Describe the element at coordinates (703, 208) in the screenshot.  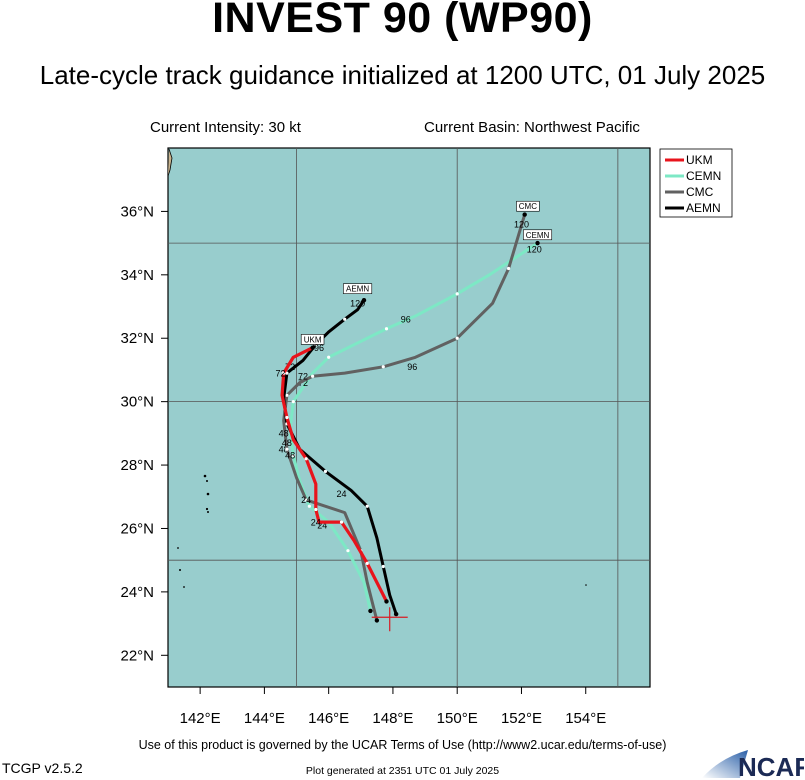
I see `legend-label-aemn: AEMN` at that location.